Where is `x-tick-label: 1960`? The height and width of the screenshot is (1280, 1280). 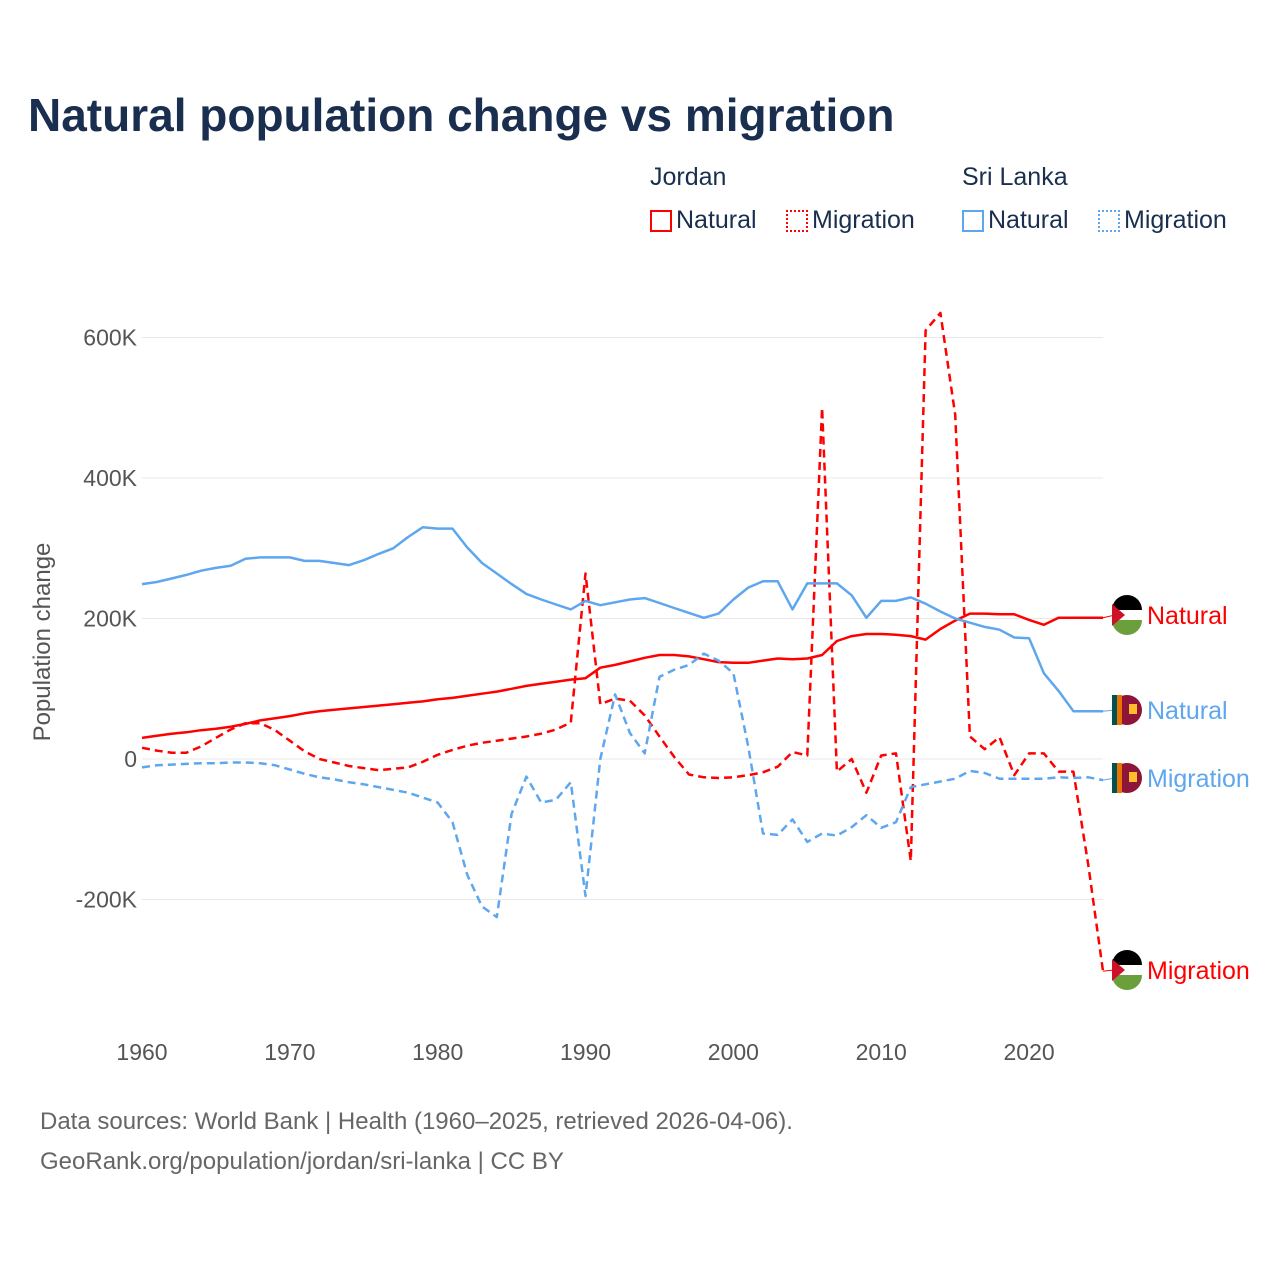
x-tick-label: 1960 is located at coordinates (141, 1052).